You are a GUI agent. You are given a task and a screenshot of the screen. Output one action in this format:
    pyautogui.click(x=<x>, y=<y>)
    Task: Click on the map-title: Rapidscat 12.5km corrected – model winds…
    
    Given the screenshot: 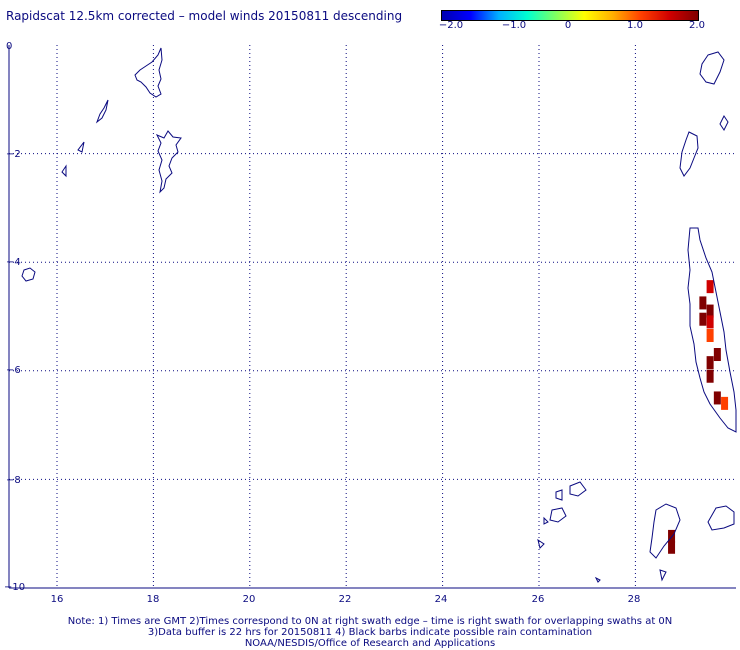 What is the action you would take?
    pyautogui.click(x=204, y=16)
    